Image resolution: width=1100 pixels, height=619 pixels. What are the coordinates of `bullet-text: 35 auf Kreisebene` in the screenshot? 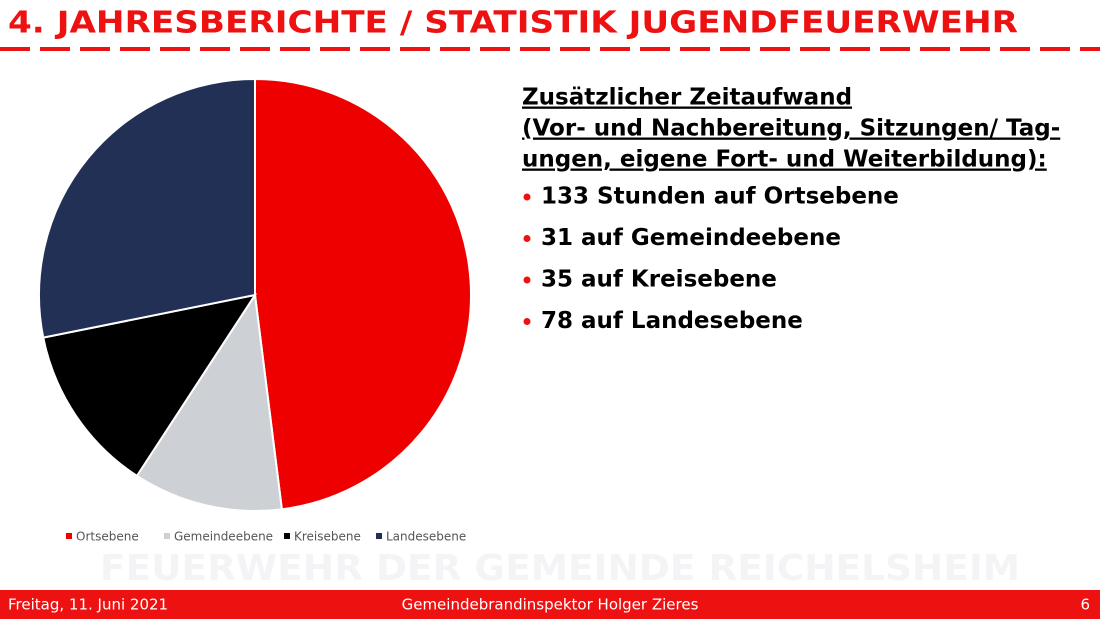 It's located at (659, 280).